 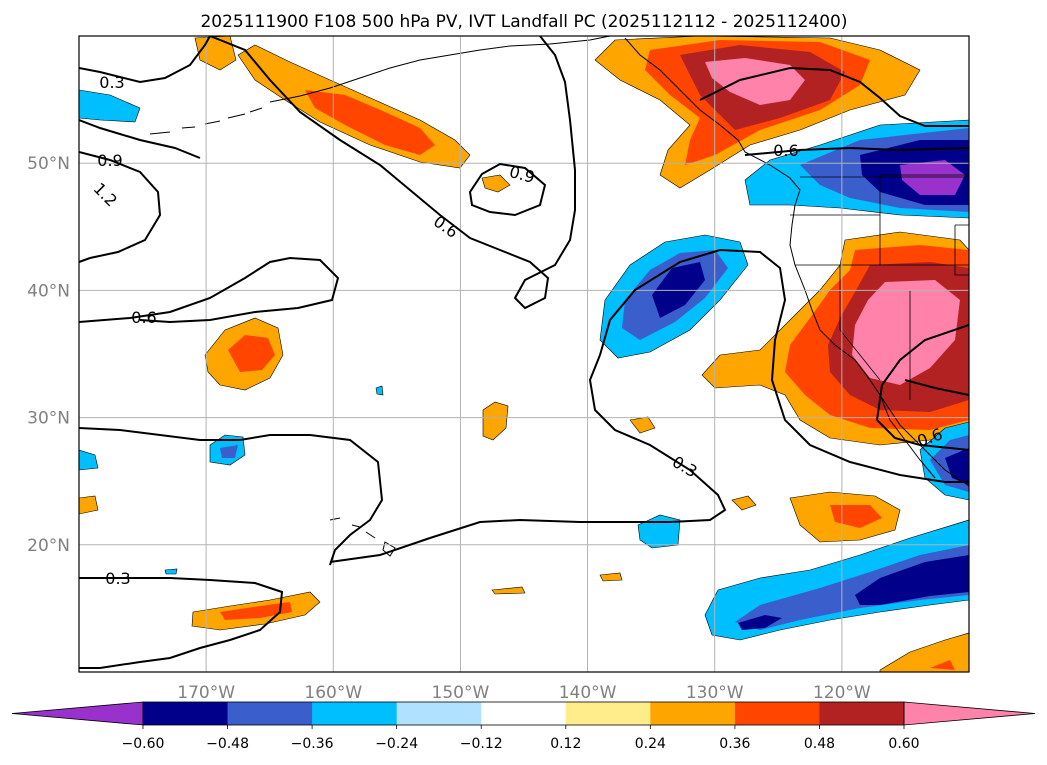 I want to click on us-state-borders, so click(x=879, y=287).